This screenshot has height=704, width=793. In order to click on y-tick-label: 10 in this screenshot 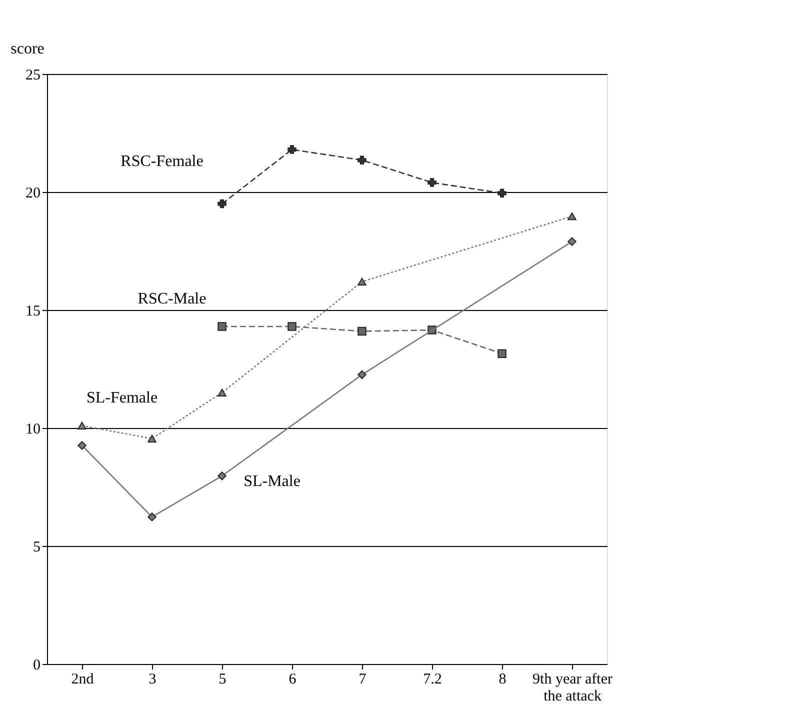, I will do `click(33, 430)`.